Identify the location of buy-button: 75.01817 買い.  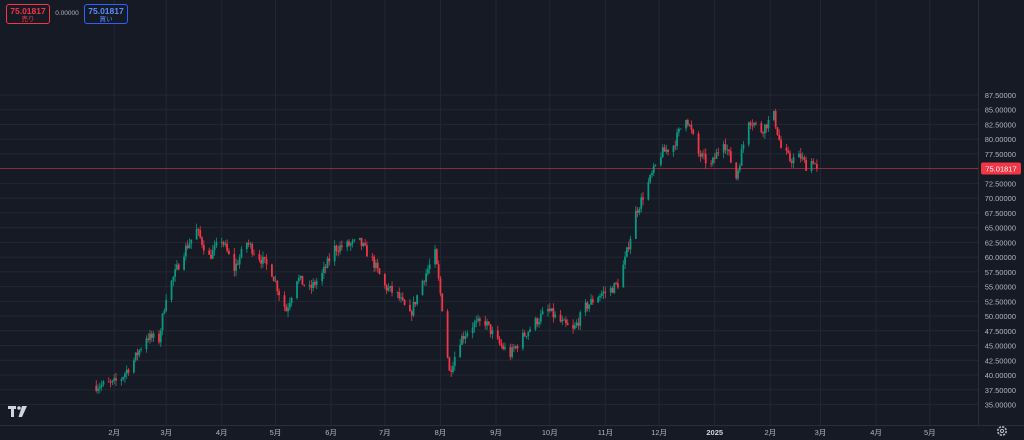
(106, 14).